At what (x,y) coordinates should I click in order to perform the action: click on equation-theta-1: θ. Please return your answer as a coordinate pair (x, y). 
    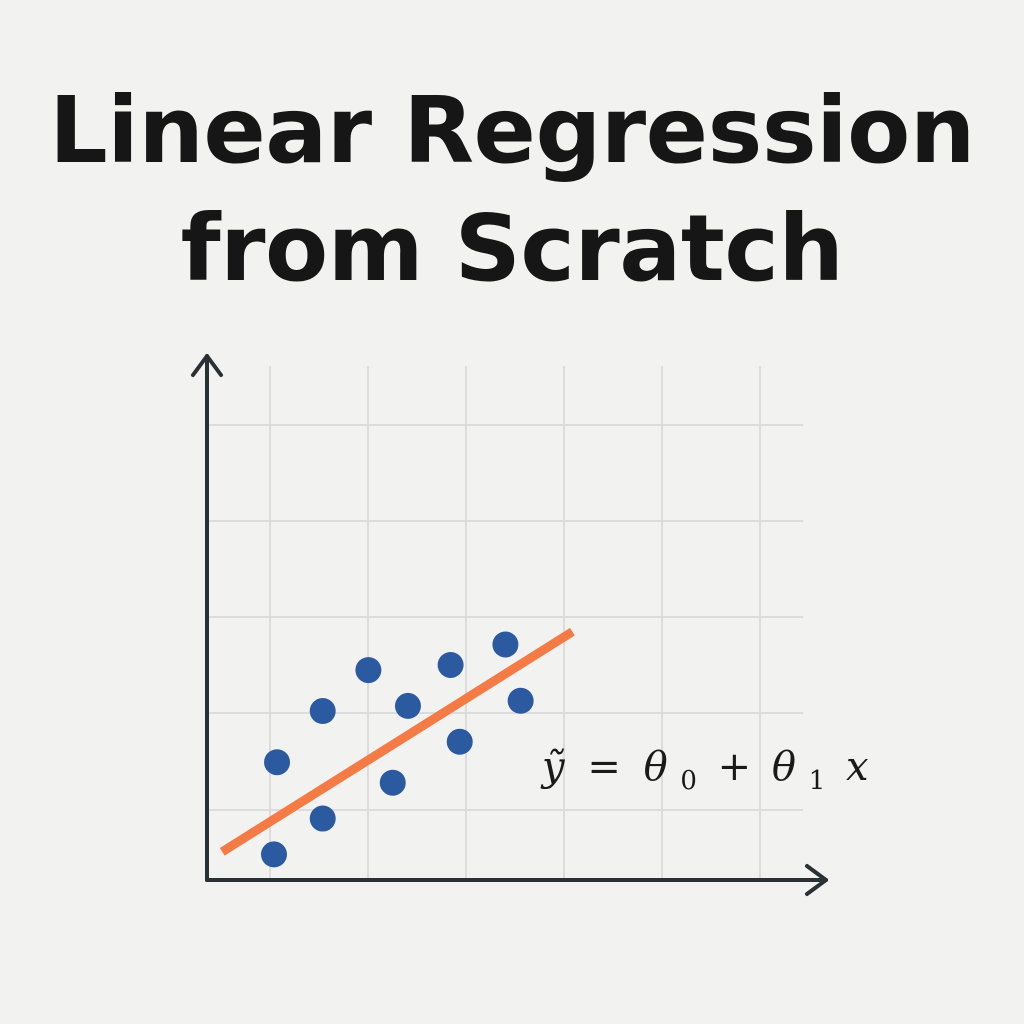
    Looking at the image, I should click on (784, 767).